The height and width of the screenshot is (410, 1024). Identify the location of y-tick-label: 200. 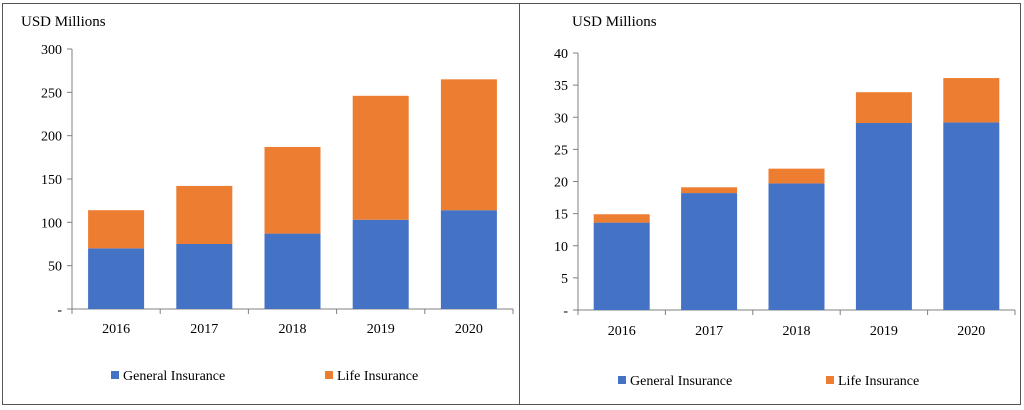
(51, 137).